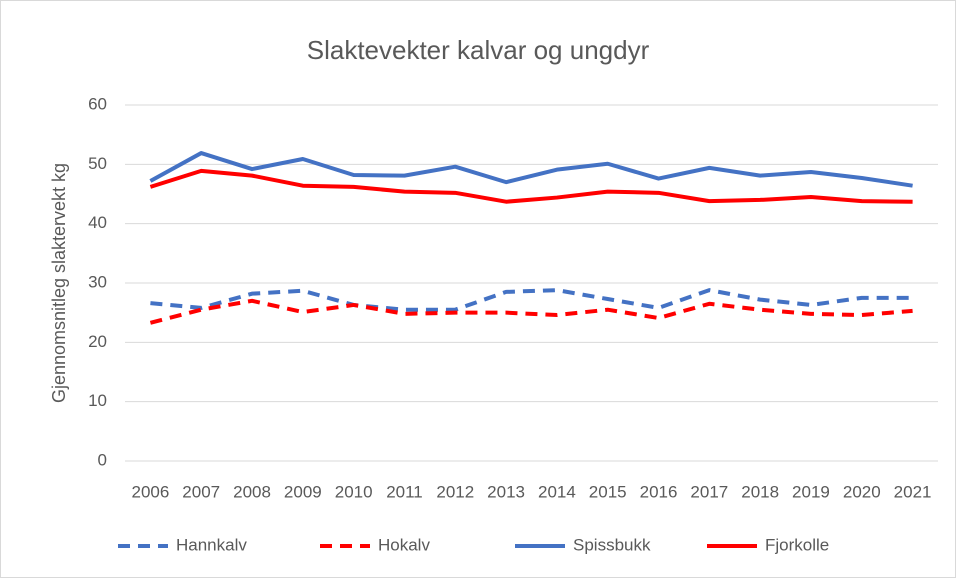  I want to click on x-tick-label: 2019, so click(811, 491).